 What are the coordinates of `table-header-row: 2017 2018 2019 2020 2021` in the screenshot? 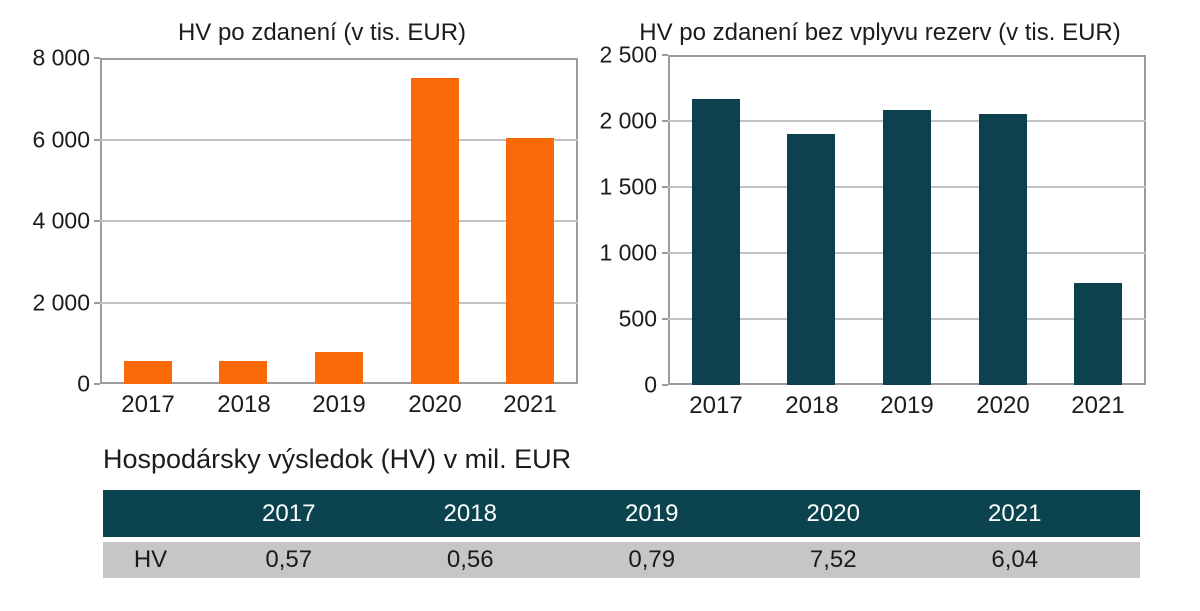 It's located at (621, 516).